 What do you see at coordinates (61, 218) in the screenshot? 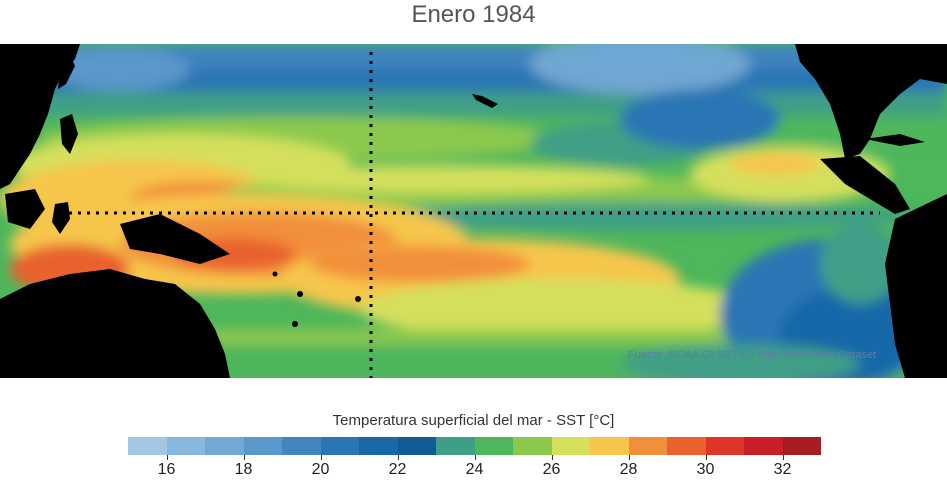
I see `sulawesi-land` at bounding box center [61, 218].